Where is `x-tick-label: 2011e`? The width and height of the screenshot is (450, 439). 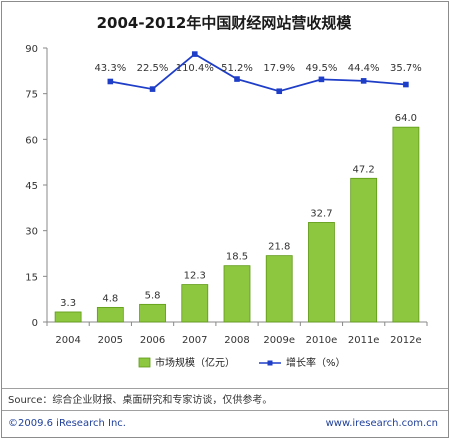 x-tick-label: 2011e is located at coordinates (364, 340).